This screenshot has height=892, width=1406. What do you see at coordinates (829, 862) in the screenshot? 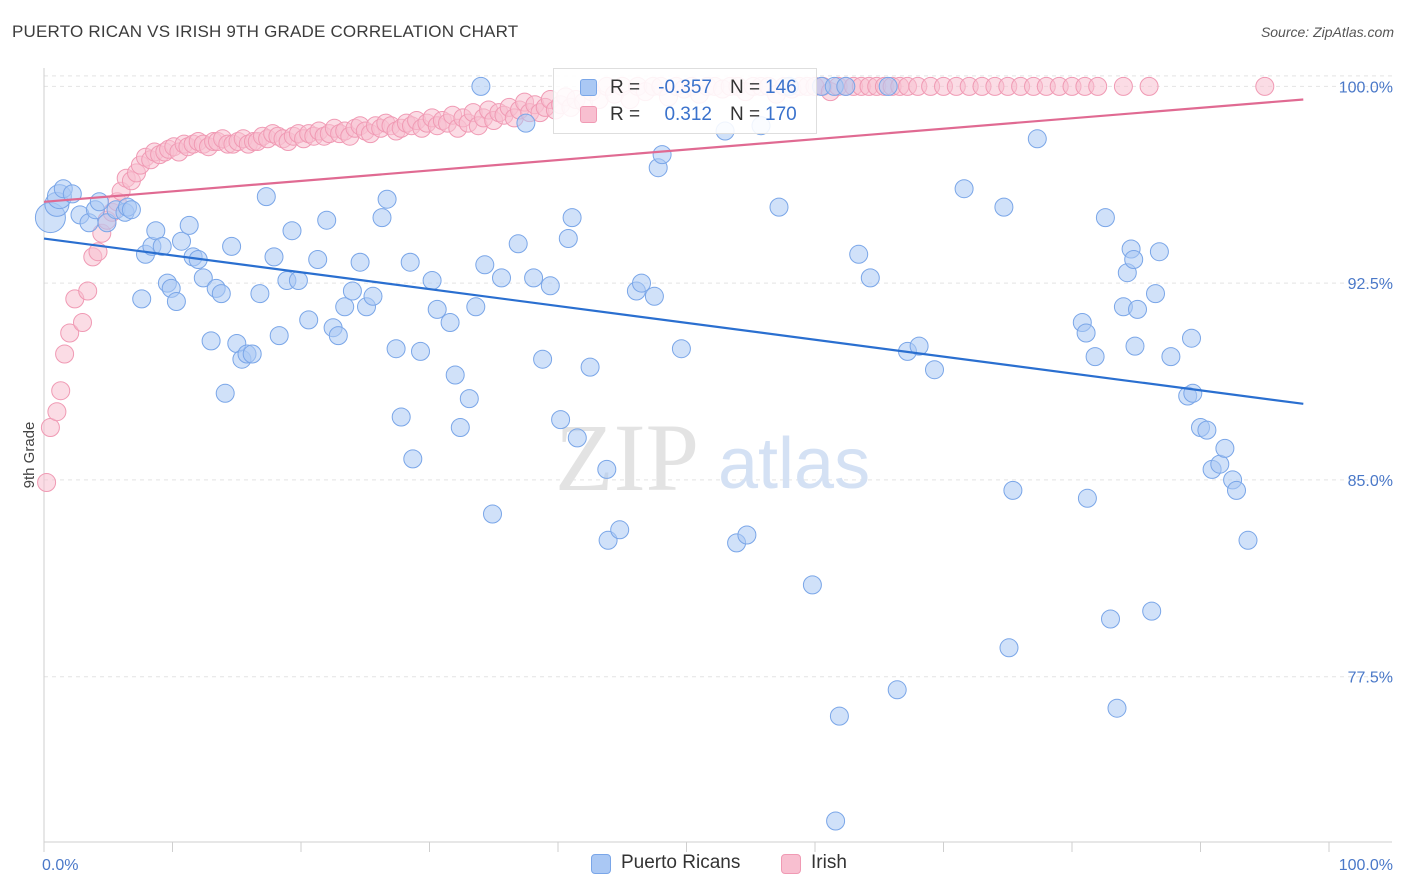
I see `series-label-irish: Irish` at bounding box center [829, 862].